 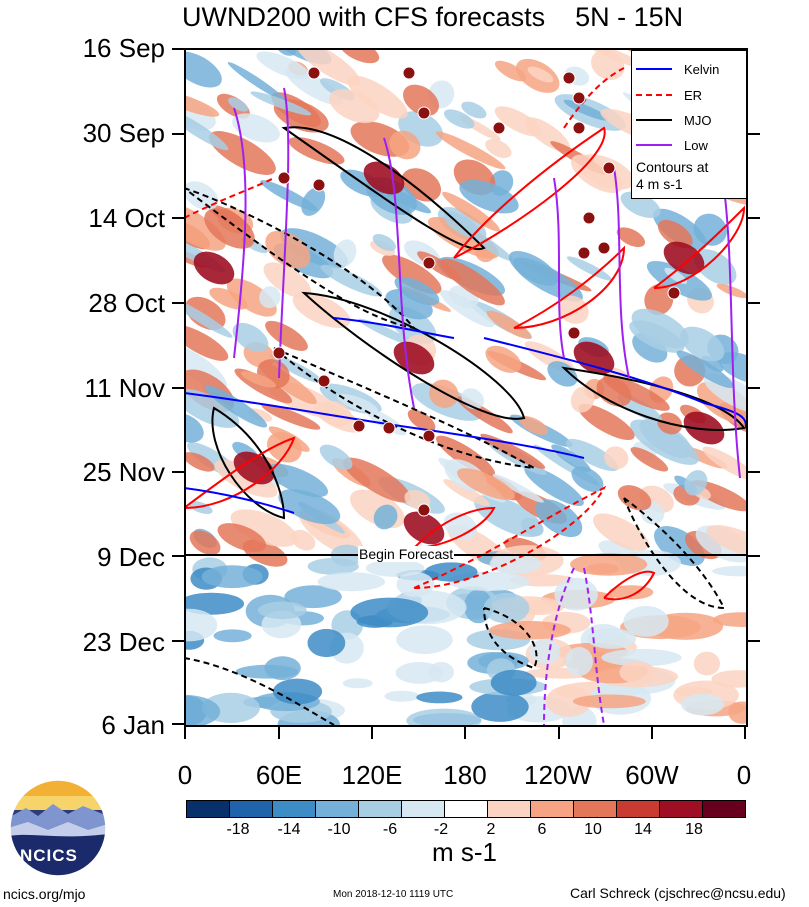 What do you see at coordinates (678, 893) in the screenshot?
I see `footer-author: Carl Schreck (cjschrec@ncsu.edu)` at bounding box center [678, 893].